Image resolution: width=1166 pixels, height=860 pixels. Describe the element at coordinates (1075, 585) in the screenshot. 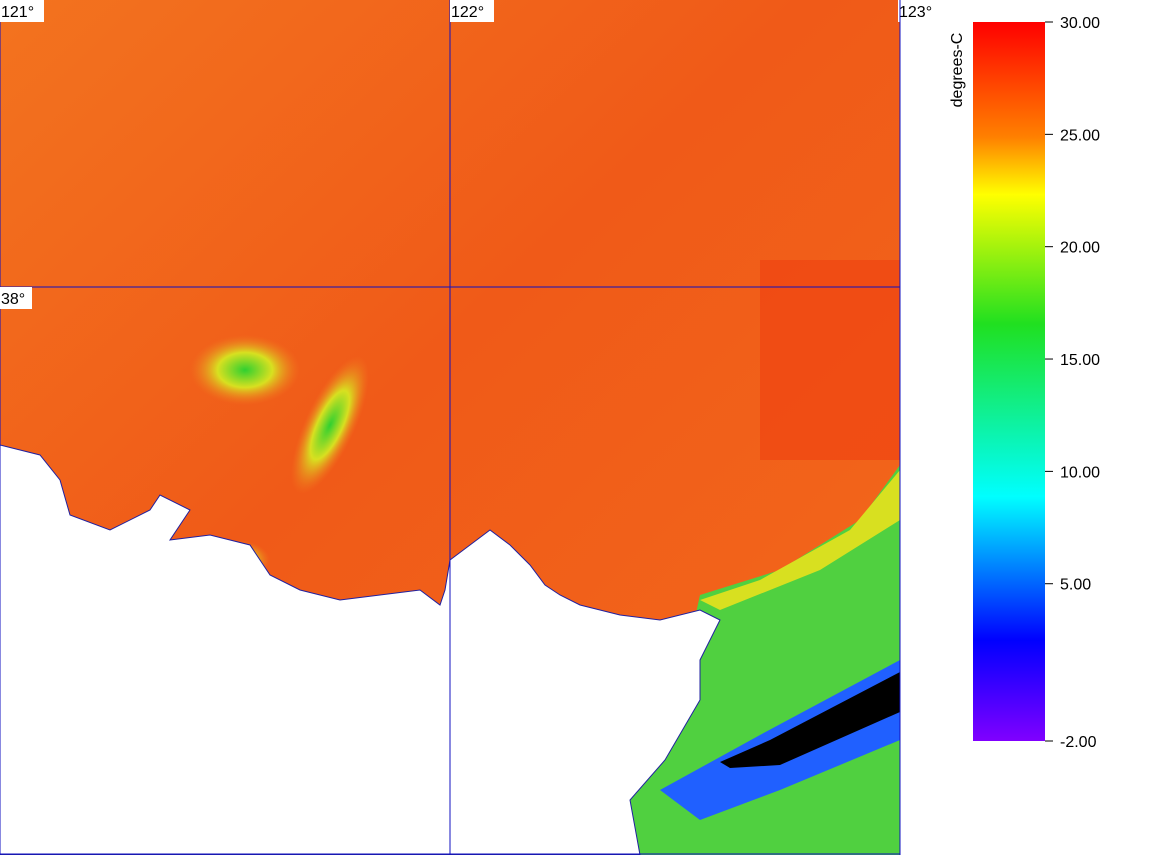

I see `colorbar-tick-label: 5.00` at that location.